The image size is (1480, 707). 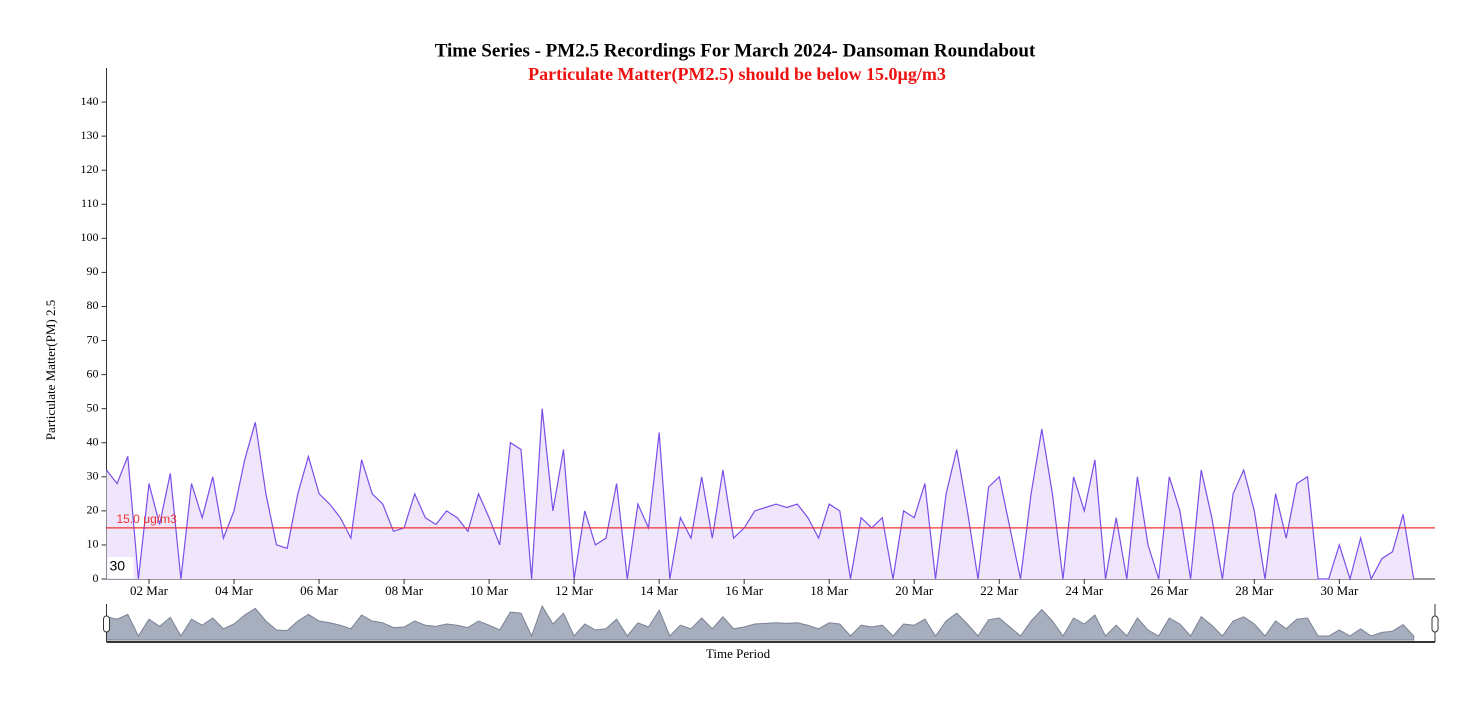 I want to click on x-tick-label: 26 Mar, so click(x=1169, y=590).